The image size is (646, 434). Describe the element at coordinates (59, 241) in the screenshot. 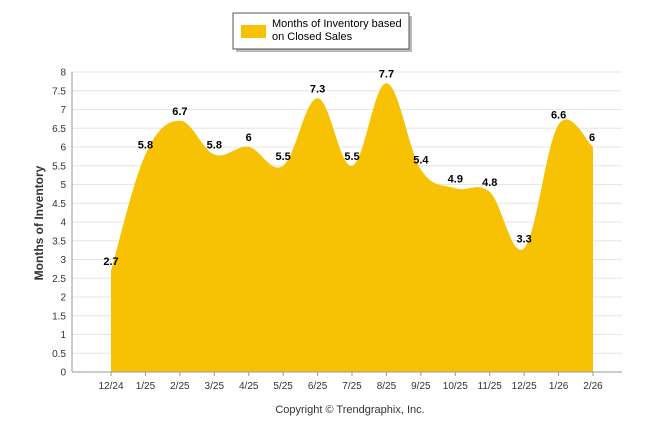

I see `y-tick-label: 3.5` at that location.